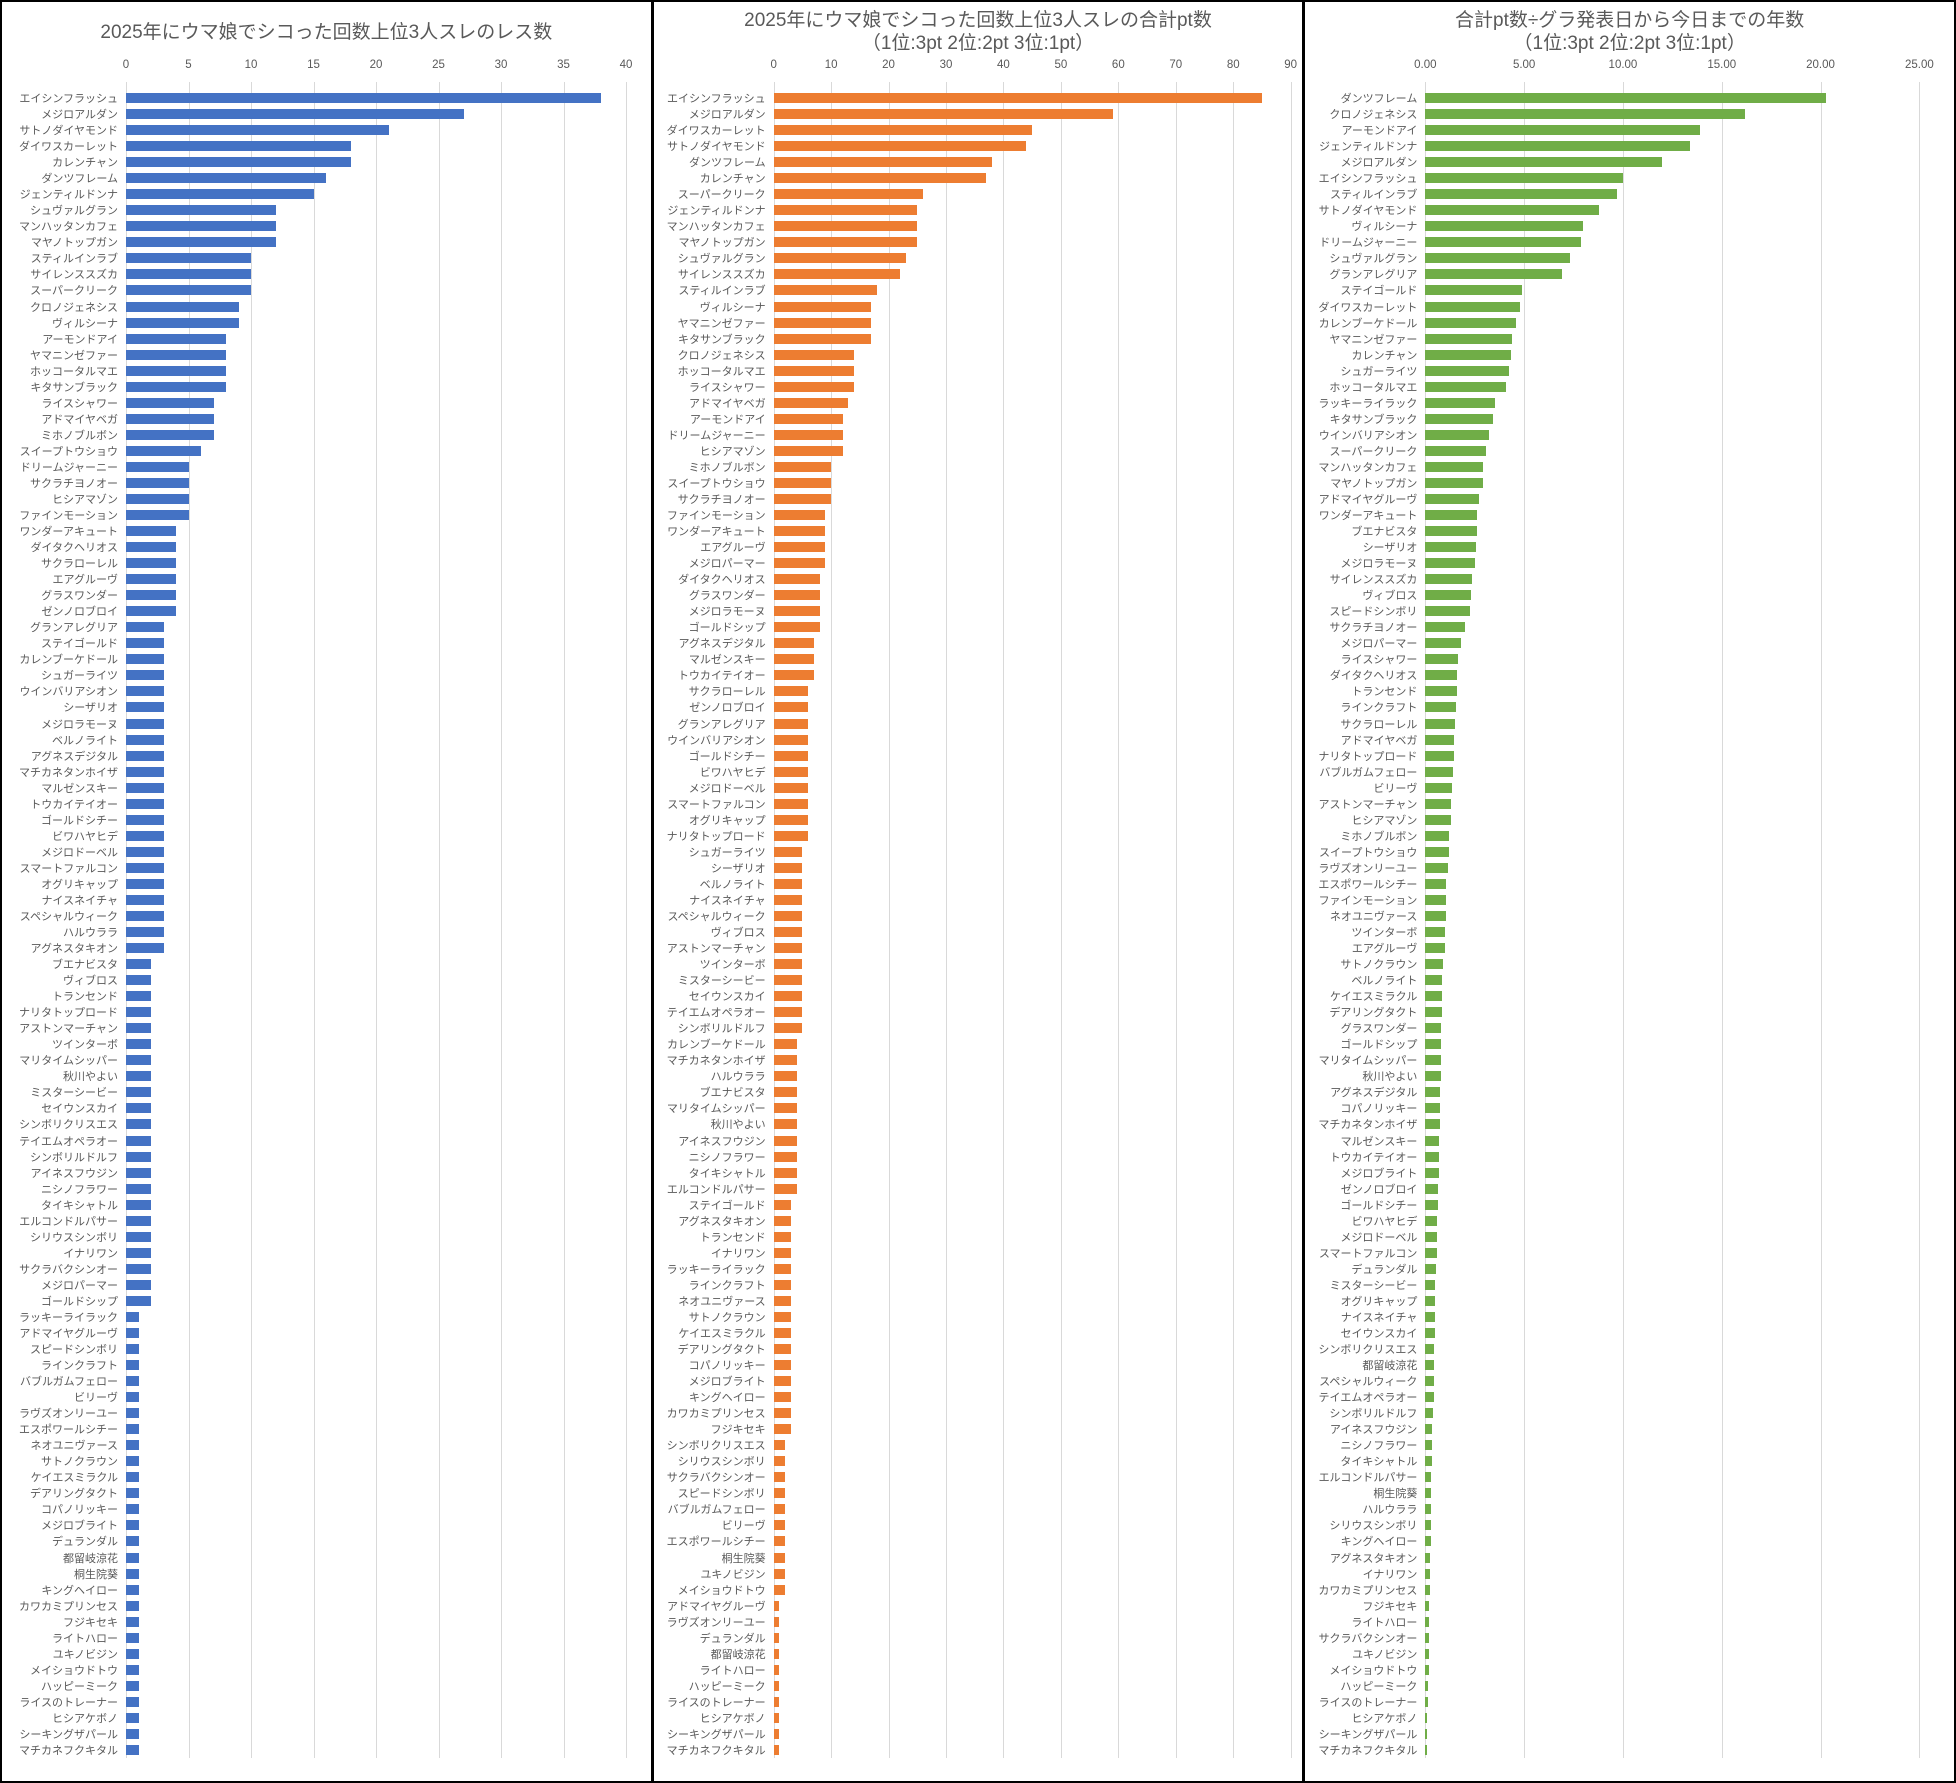 Image resolution: width=1956 pixels, height=1783 pixels. What do you see at coordinates (978, 339) in the screenshot?
I see `bar-row: キタサンブラック` at bounding box center [978, 339].